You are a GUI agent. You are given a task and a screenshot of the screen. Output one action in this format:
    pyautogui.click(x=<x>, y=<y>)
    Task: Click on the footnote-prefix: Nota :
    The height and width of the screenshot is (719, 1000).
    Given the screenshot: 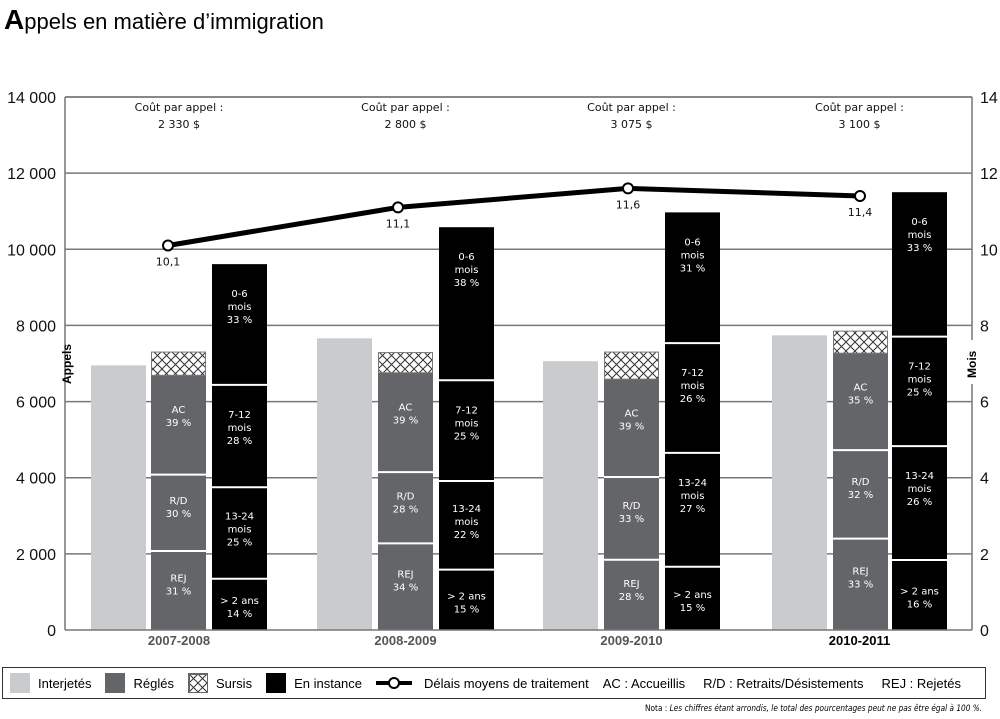 What is the action you would take?
    pyautogui.click(x=656, y=709)
    